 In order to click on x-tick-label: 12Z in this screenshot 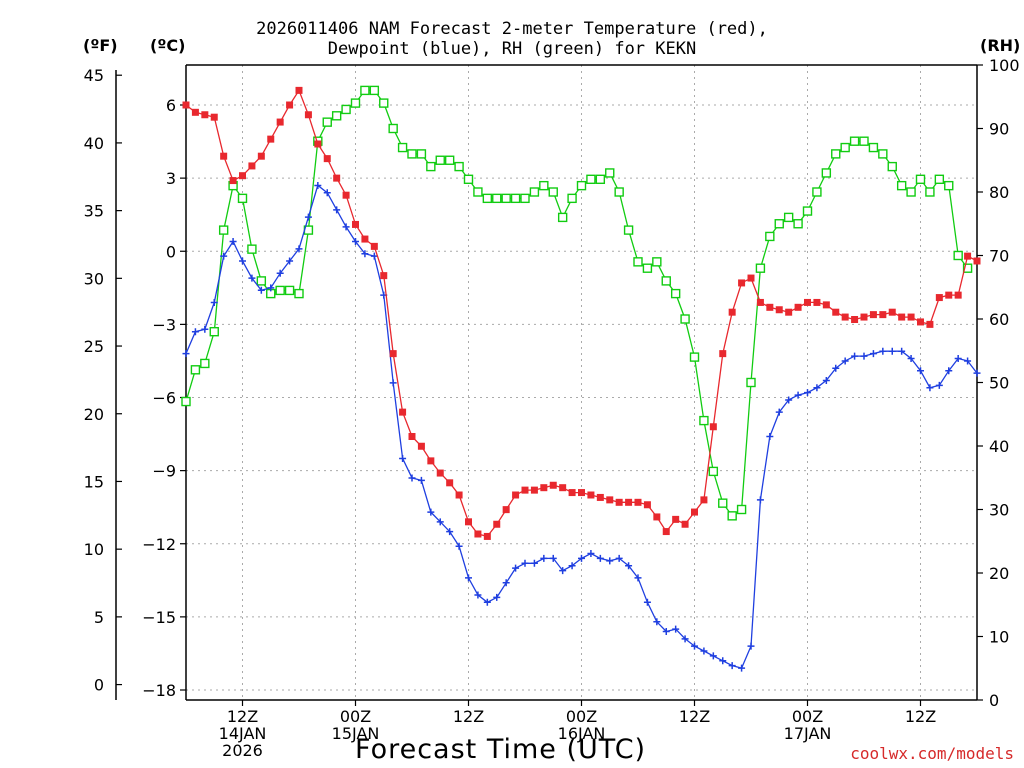, I will do `click(242, 716)`.